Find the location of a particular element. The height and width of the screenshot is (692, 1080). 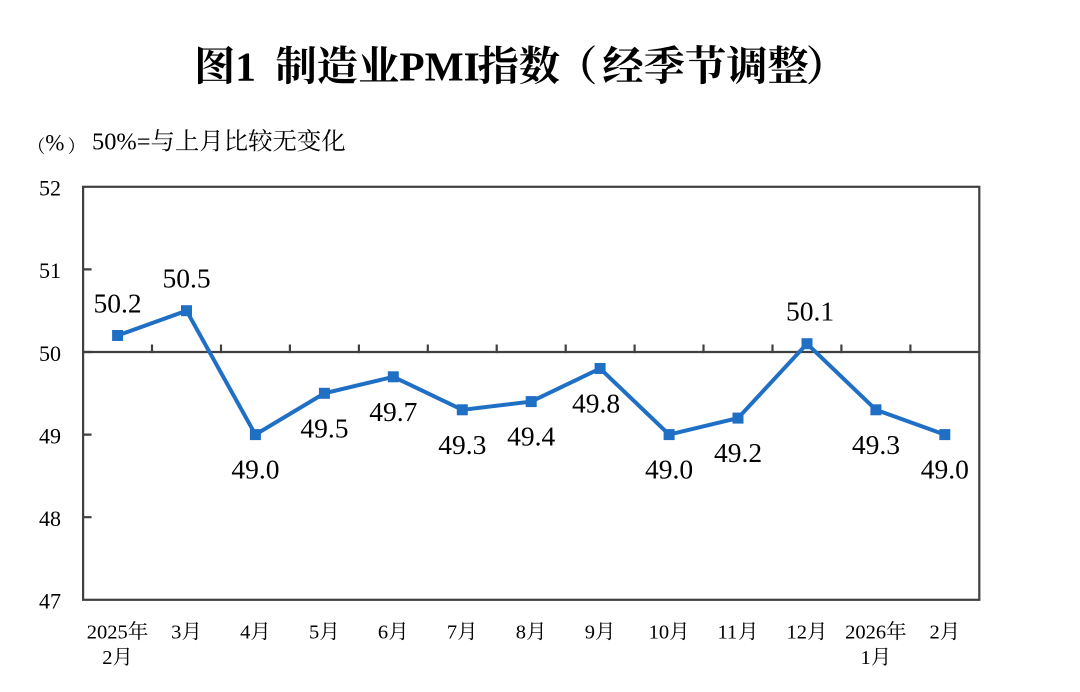

svg-text: 50.5 is located at coordinates (186, 278).